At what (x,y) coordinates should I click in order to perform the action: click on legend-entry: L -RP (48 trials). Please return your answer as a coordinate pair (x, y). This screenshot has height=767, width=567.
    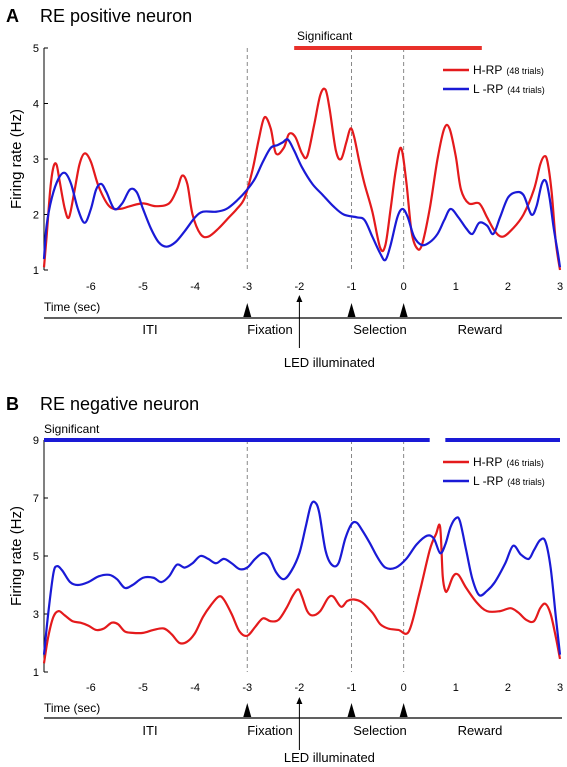
    Looking at the image, I should click on (509, 481).